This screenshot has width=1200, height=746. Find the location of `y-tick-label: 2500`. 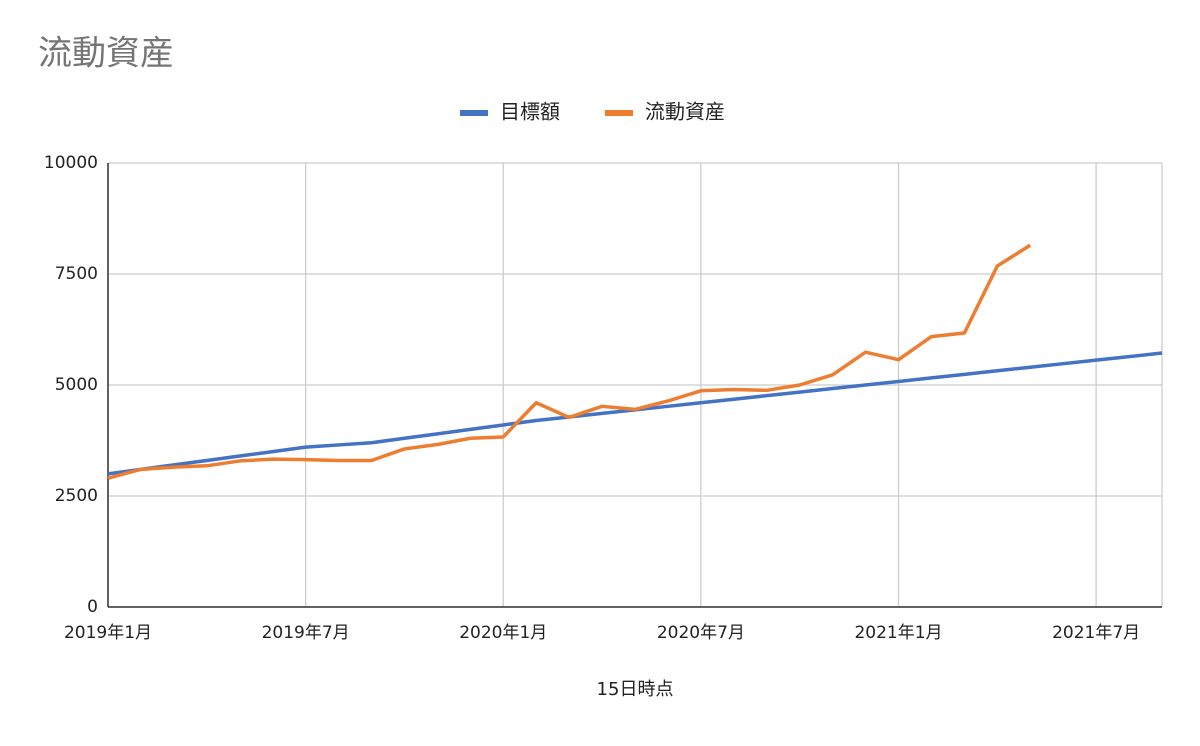

y-tick-label: 2500 is located at coordinates (76, 496).